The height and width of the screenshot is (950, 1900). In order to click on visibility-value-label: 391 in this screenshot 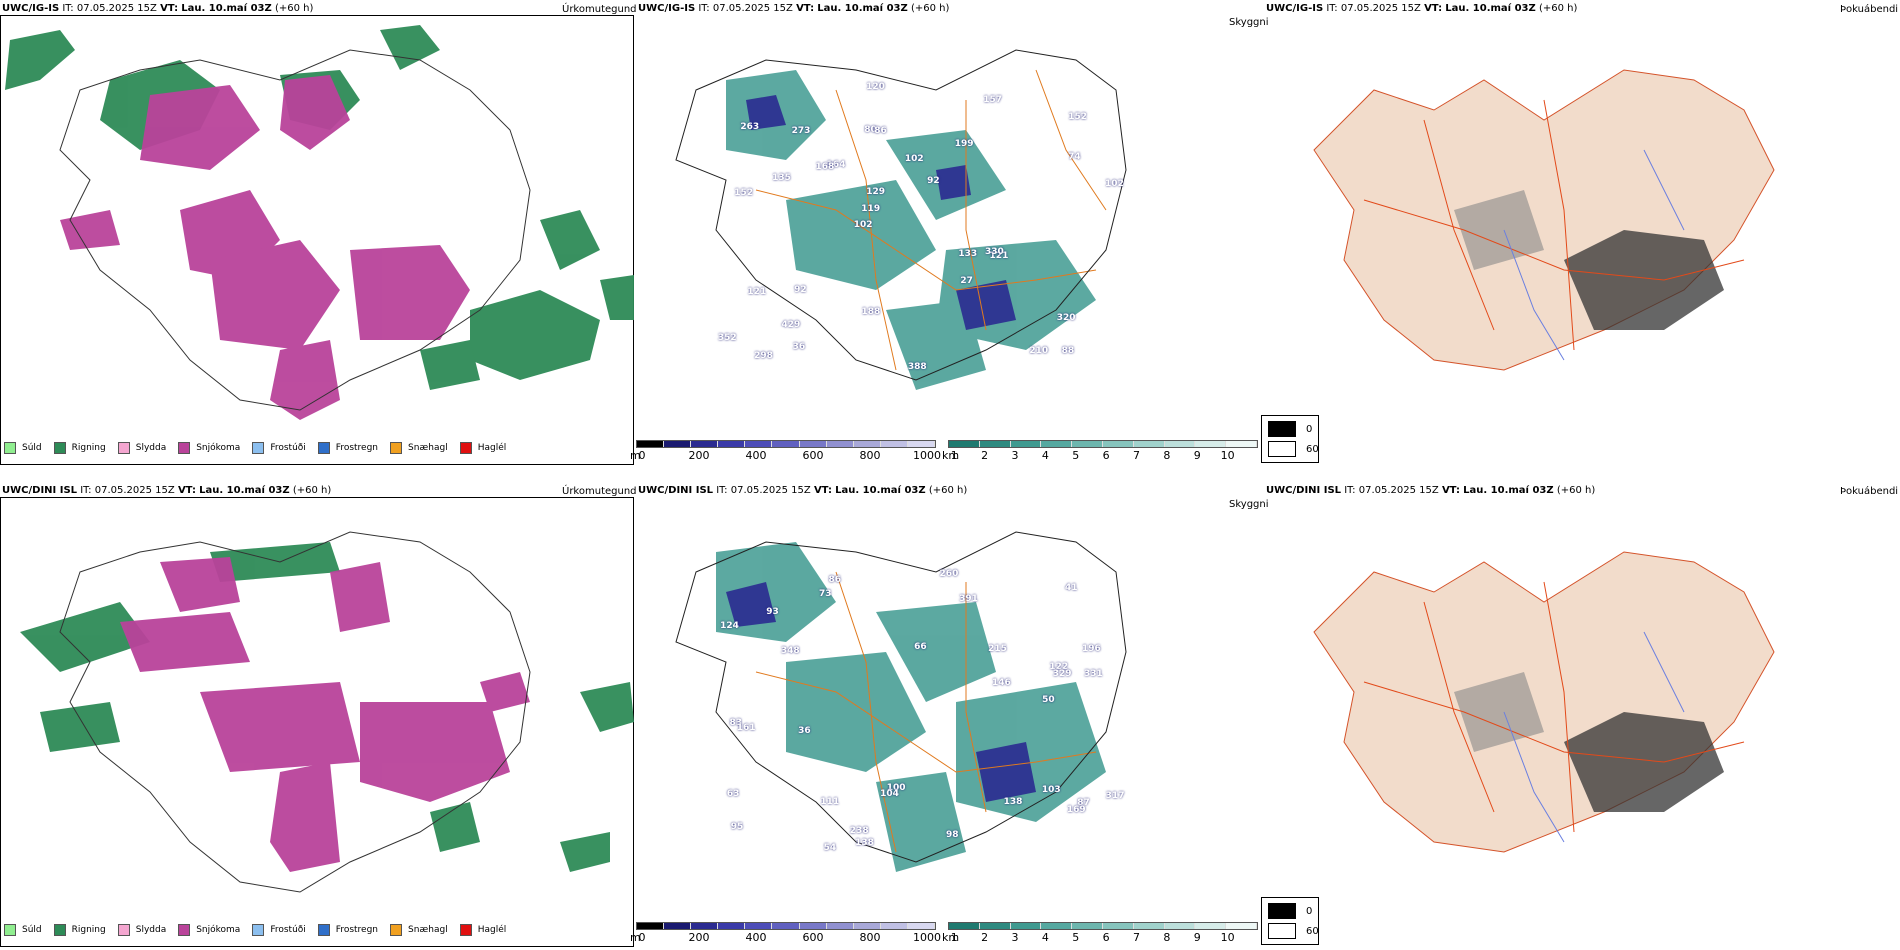, I will do `click(968, 598)`.